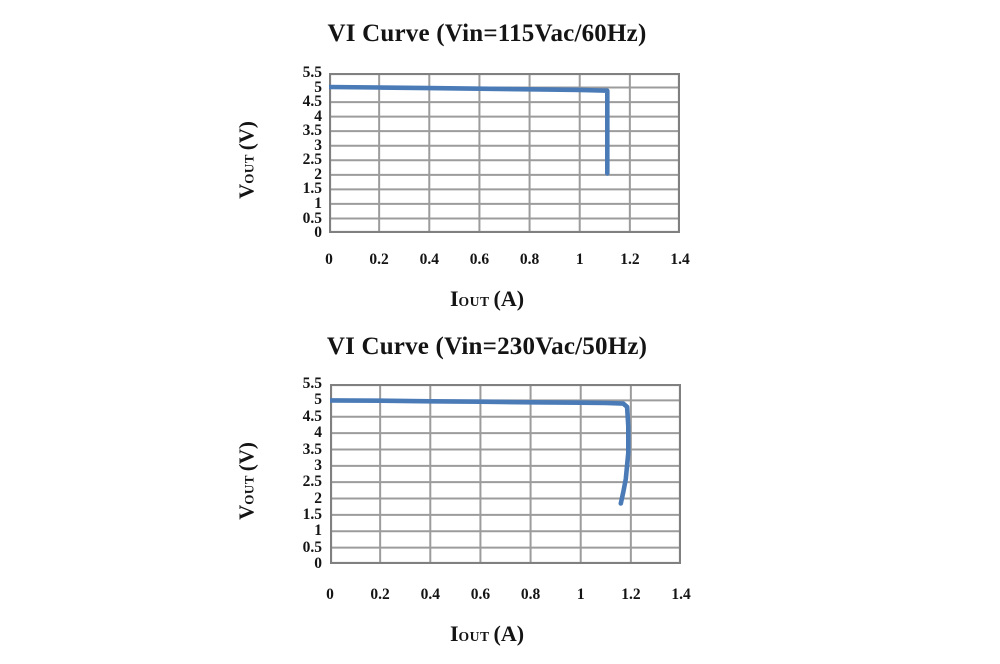 The height and width of the screenshot is (664, 1000). What do you see at coordinates (487, 33) in the screenshot?
I see `chart1-title: VI Curve (Vin=115Vac/60Hz)` at bounding box center [487, 33].